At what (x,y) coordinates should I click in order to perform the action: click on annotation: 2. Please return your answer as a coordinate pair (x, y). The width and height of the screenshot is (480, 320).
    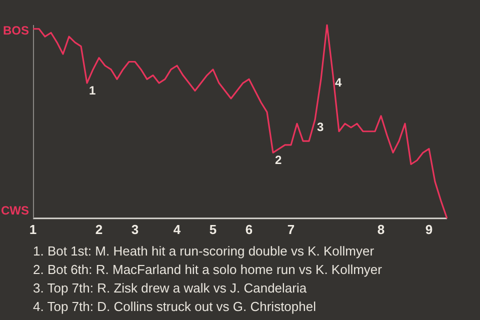
    Looking at the image, I should click on (278, 159).